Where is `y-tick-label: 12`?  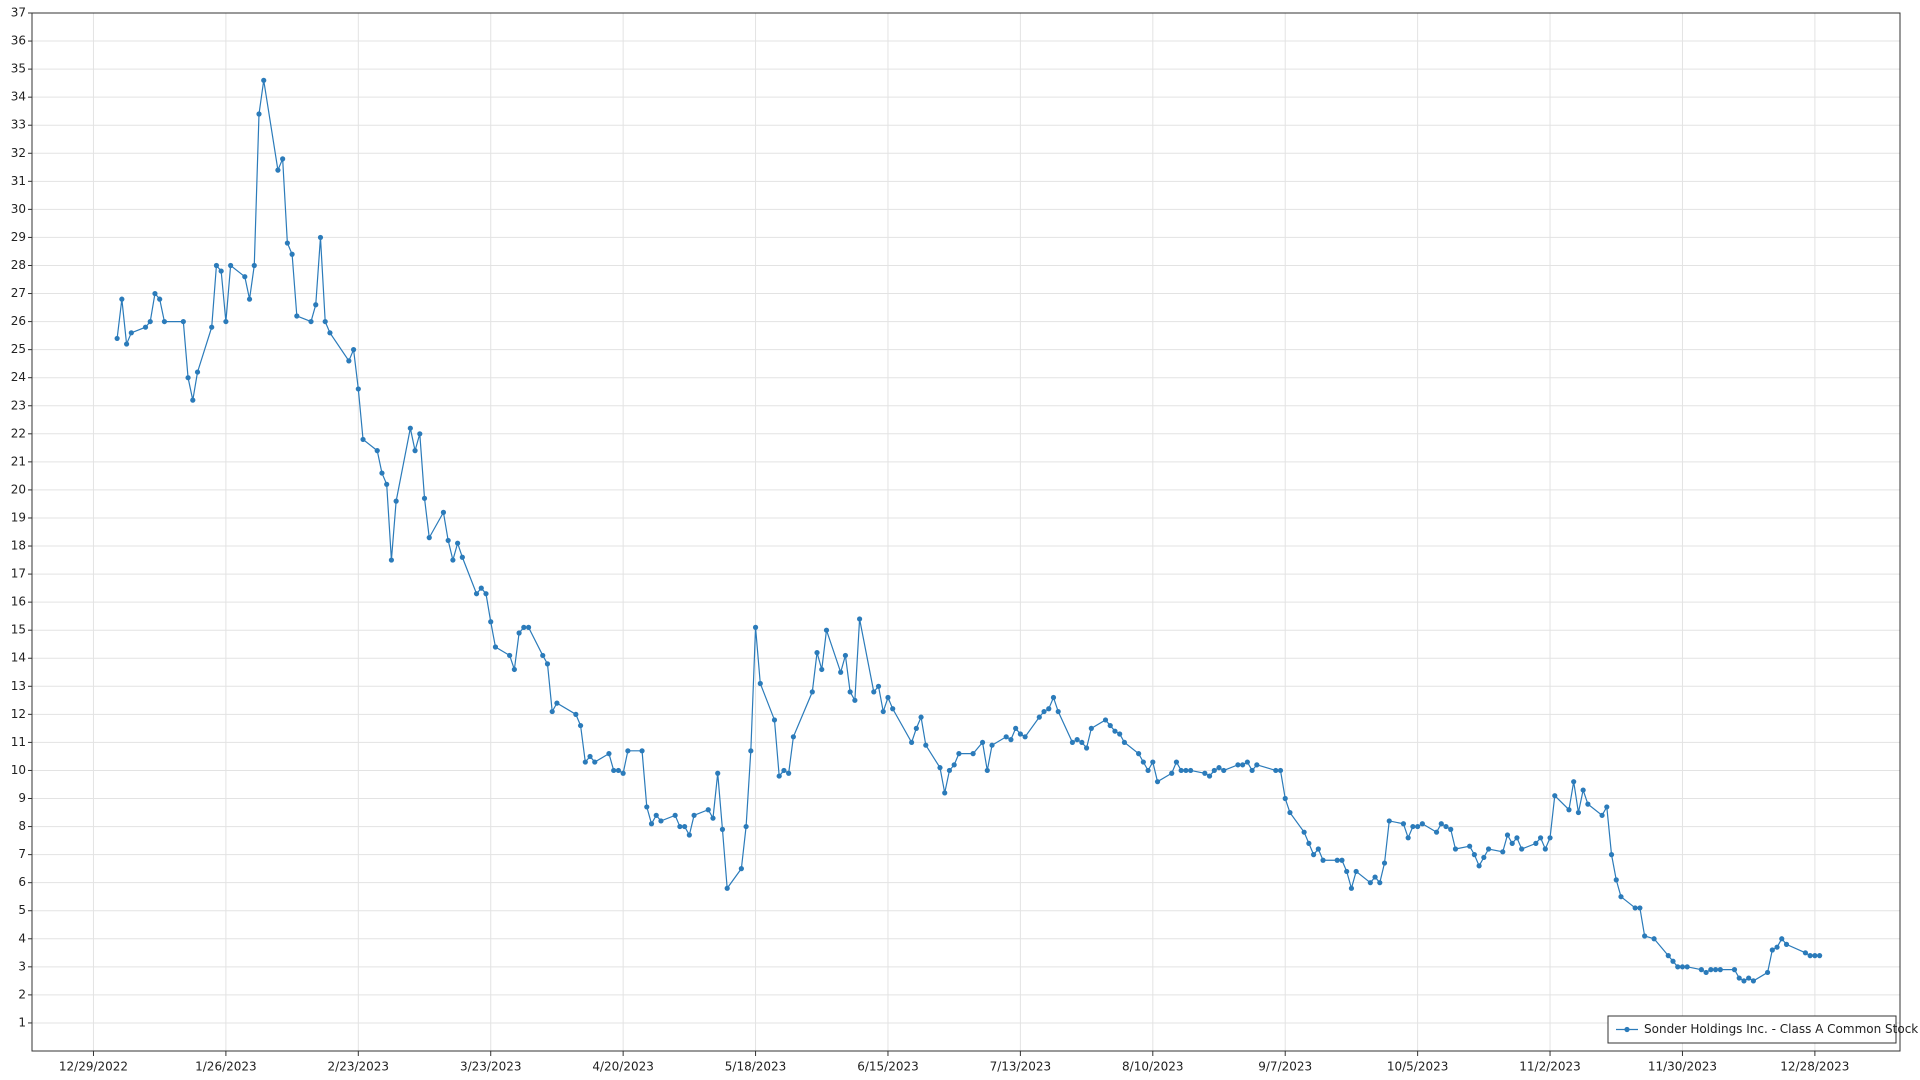 y-tick-label: 12 is located at coordinates (18, 714).